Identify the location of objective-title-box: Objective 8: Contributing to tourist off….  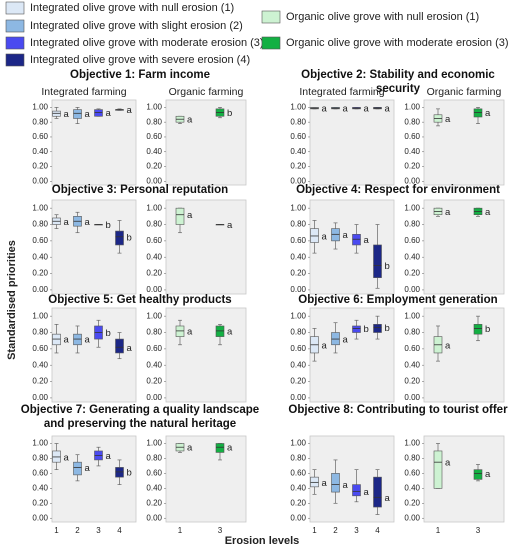
(398, 410).